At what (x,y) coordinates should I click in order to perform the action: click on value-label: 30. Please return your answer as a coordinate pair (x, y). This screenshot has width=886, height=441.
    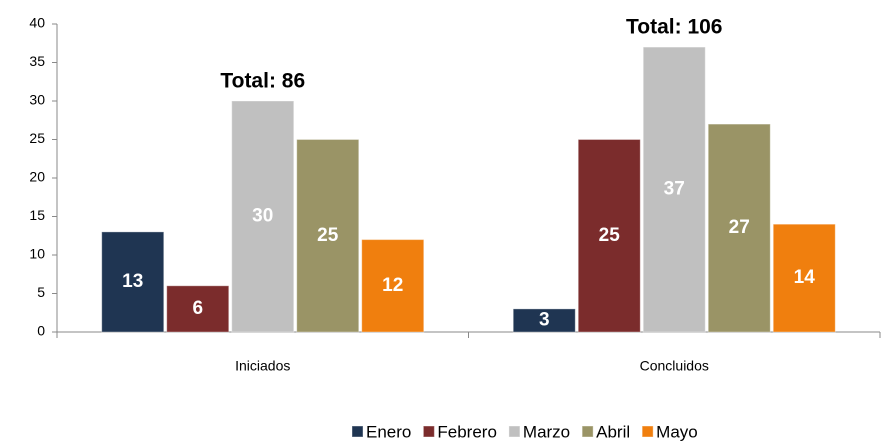
    Looking at the image, I should click on (262, 216).